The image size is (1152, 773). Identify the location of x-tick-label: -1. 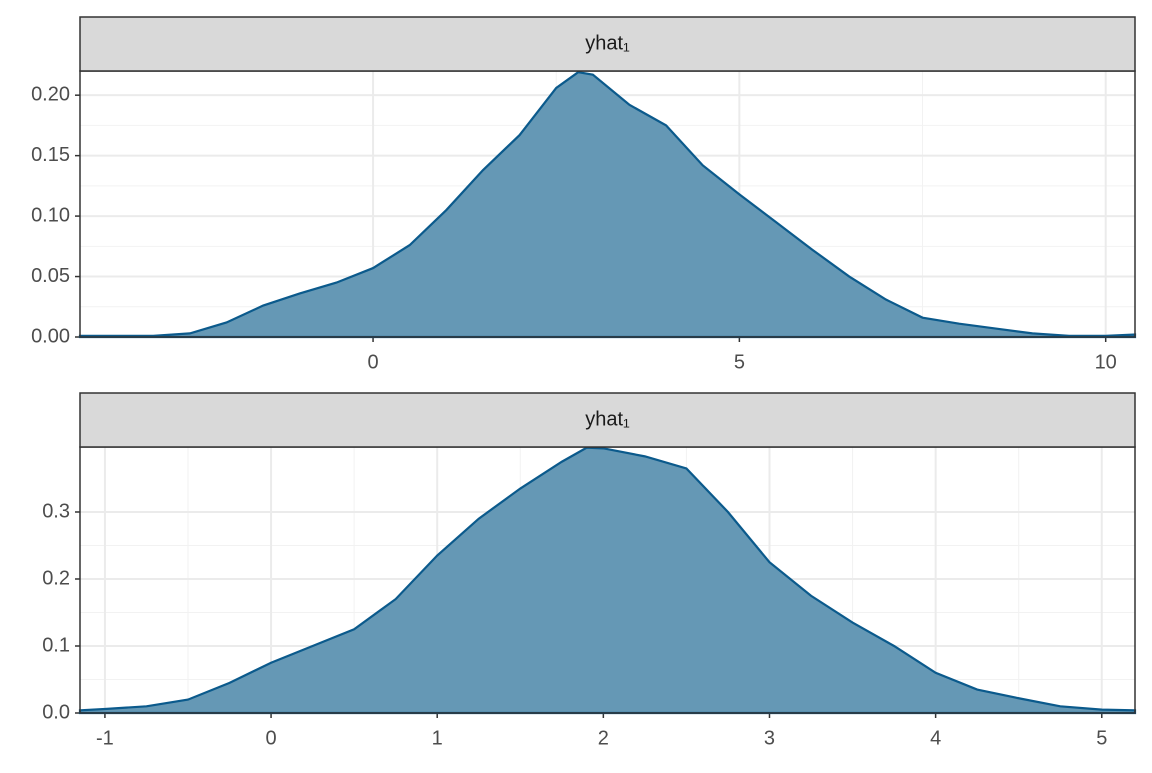
(105, 738).